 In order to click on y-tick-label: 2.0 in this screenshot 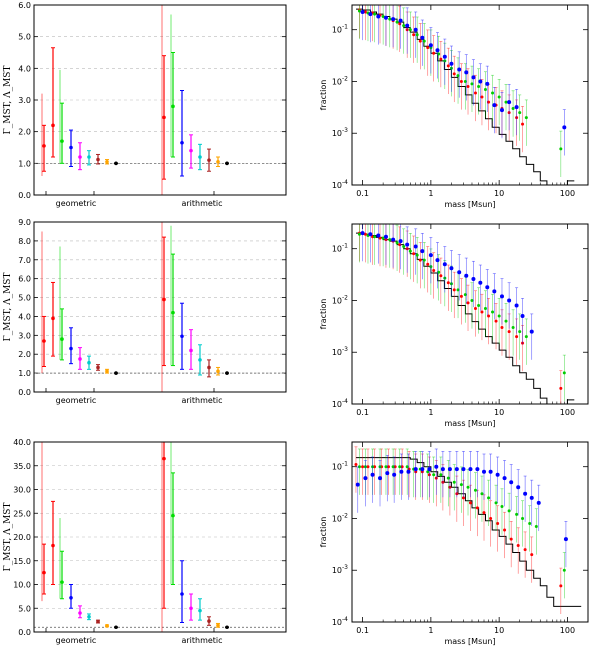, I will do `click(24, 354)`.